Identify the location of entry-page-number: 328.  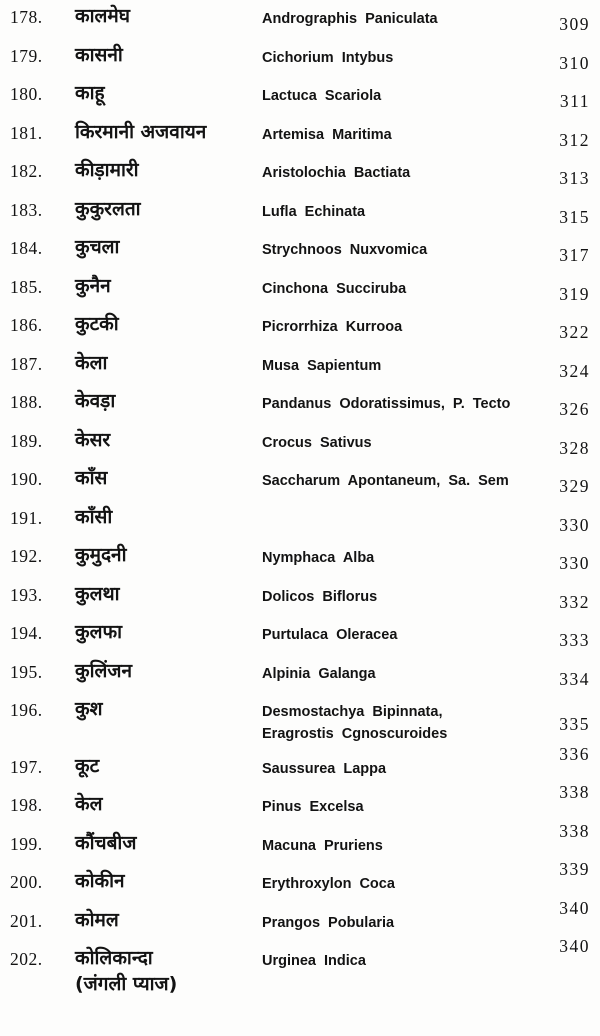
(574, 447).